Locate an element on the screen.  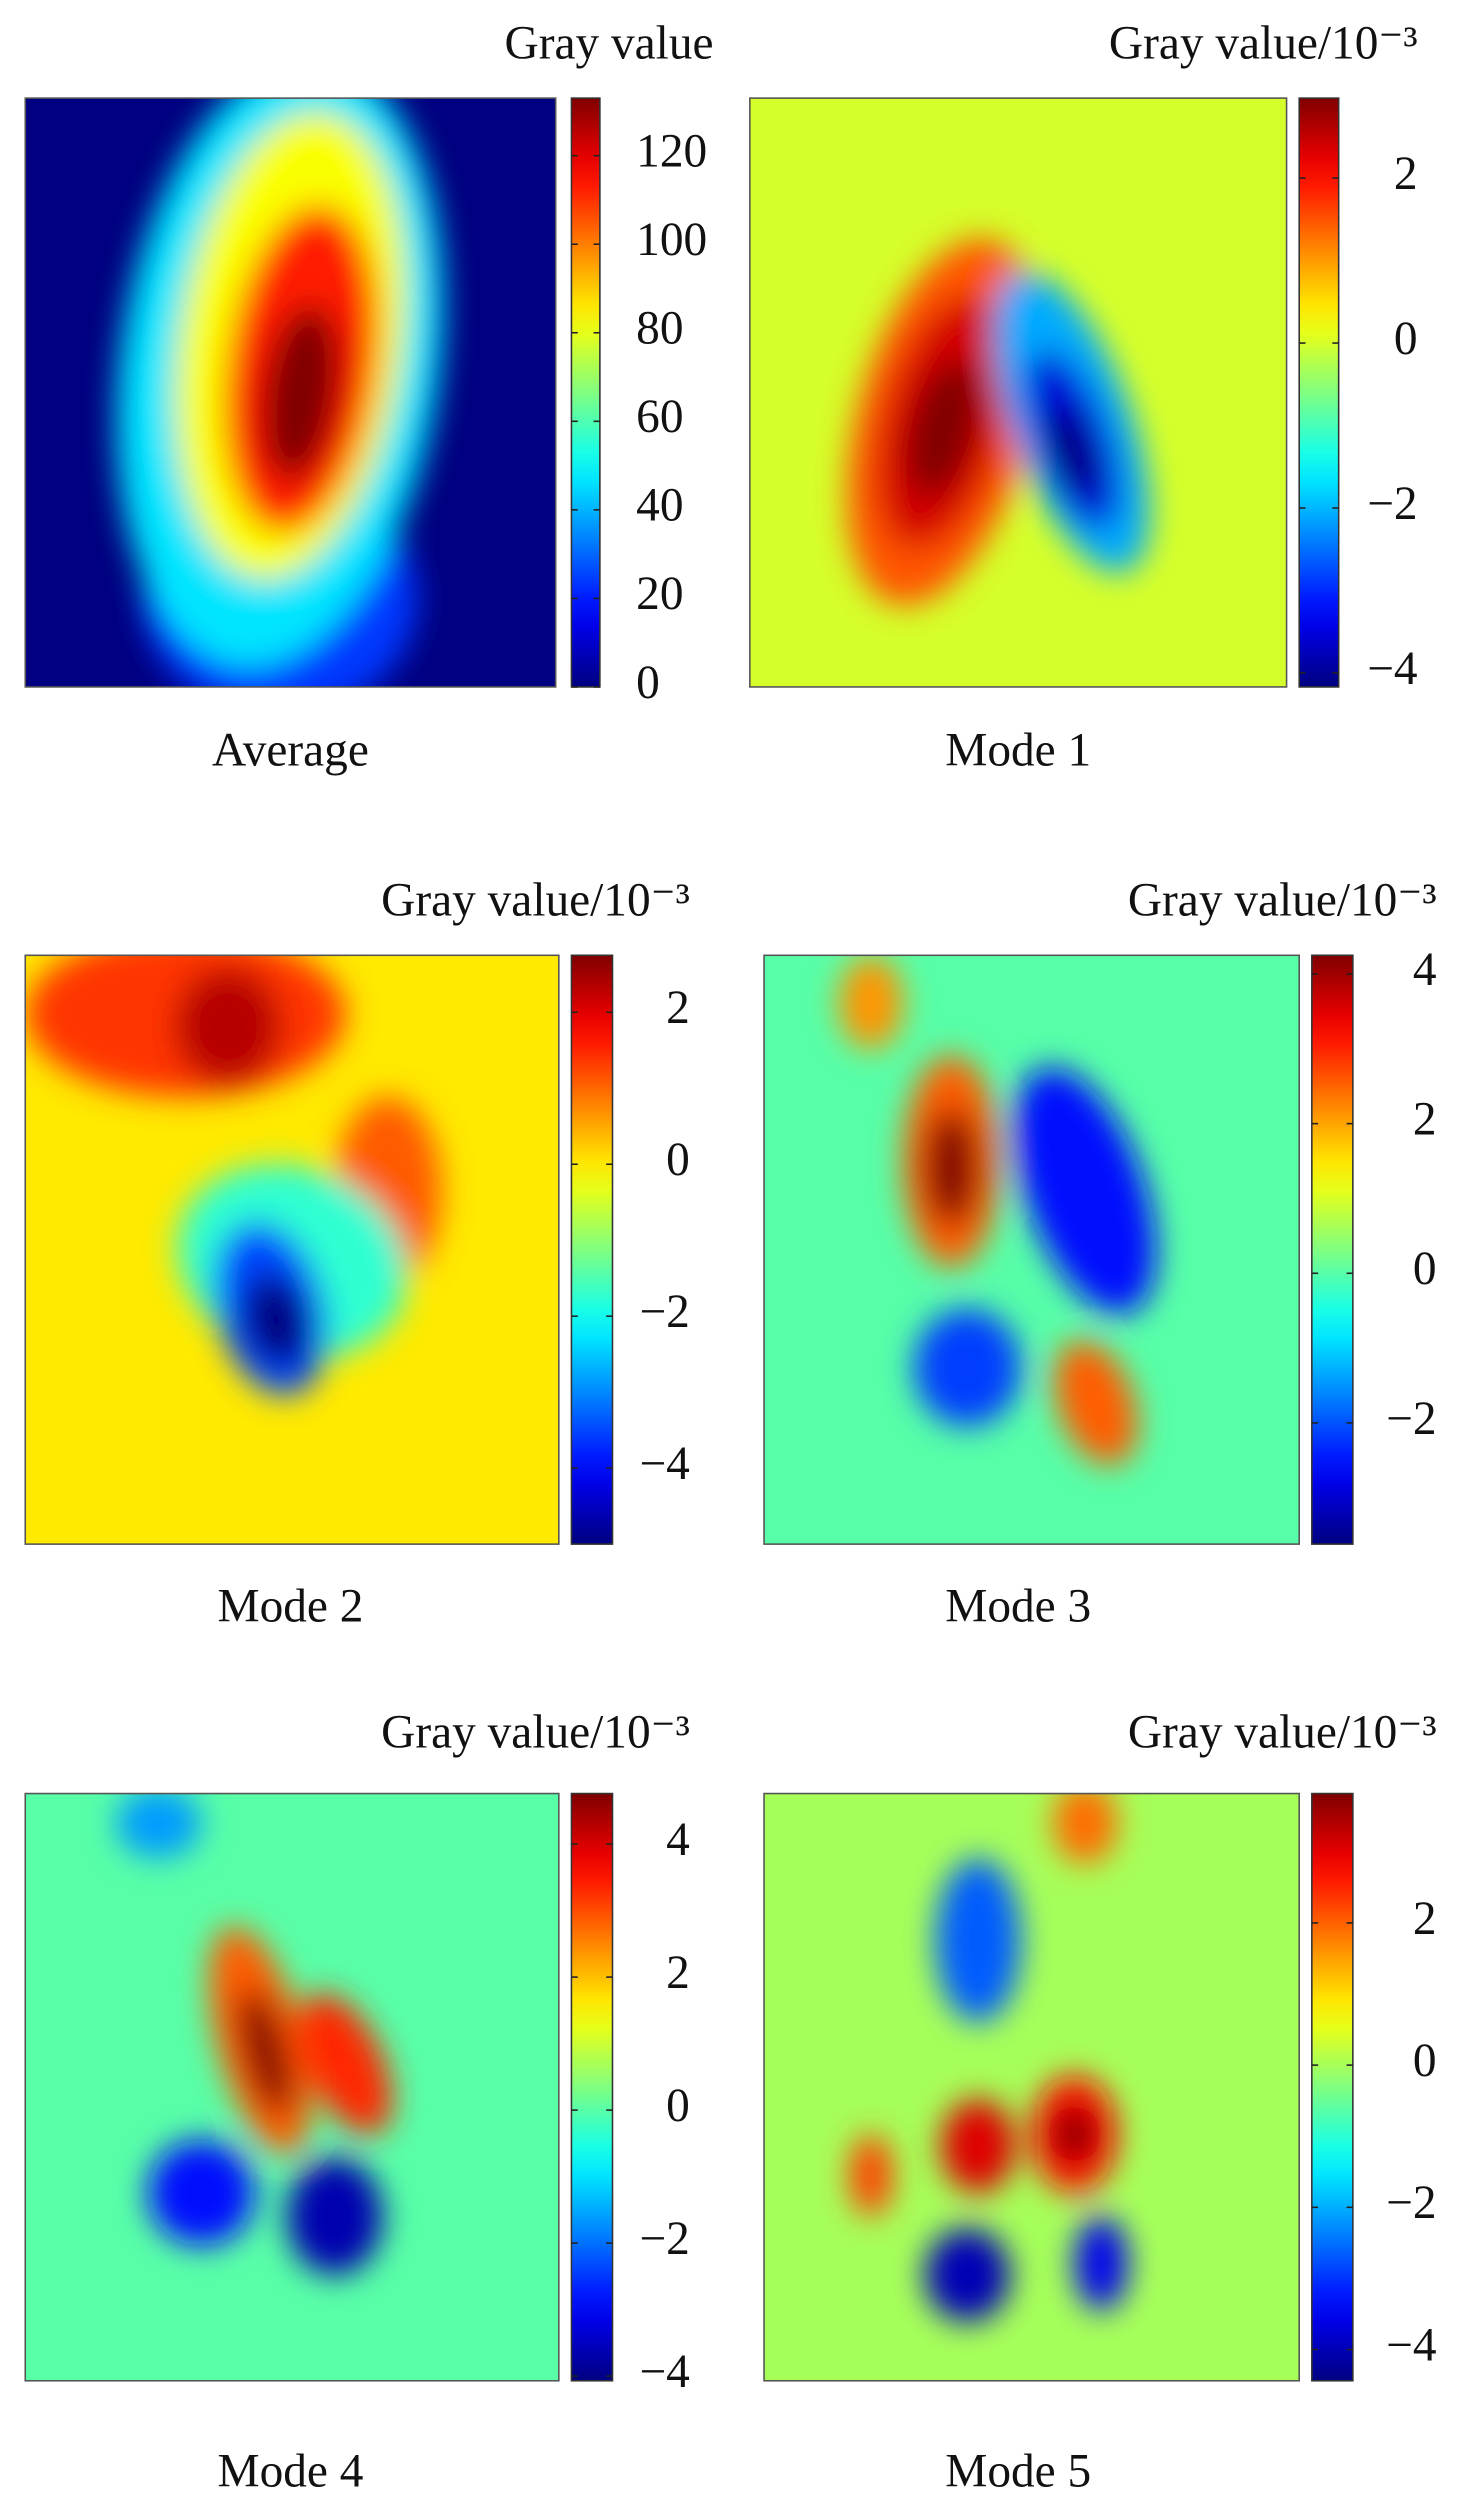
panel: 0 20 40 60 80 100 120 Gray value Average is located at coordinates (369, 397).